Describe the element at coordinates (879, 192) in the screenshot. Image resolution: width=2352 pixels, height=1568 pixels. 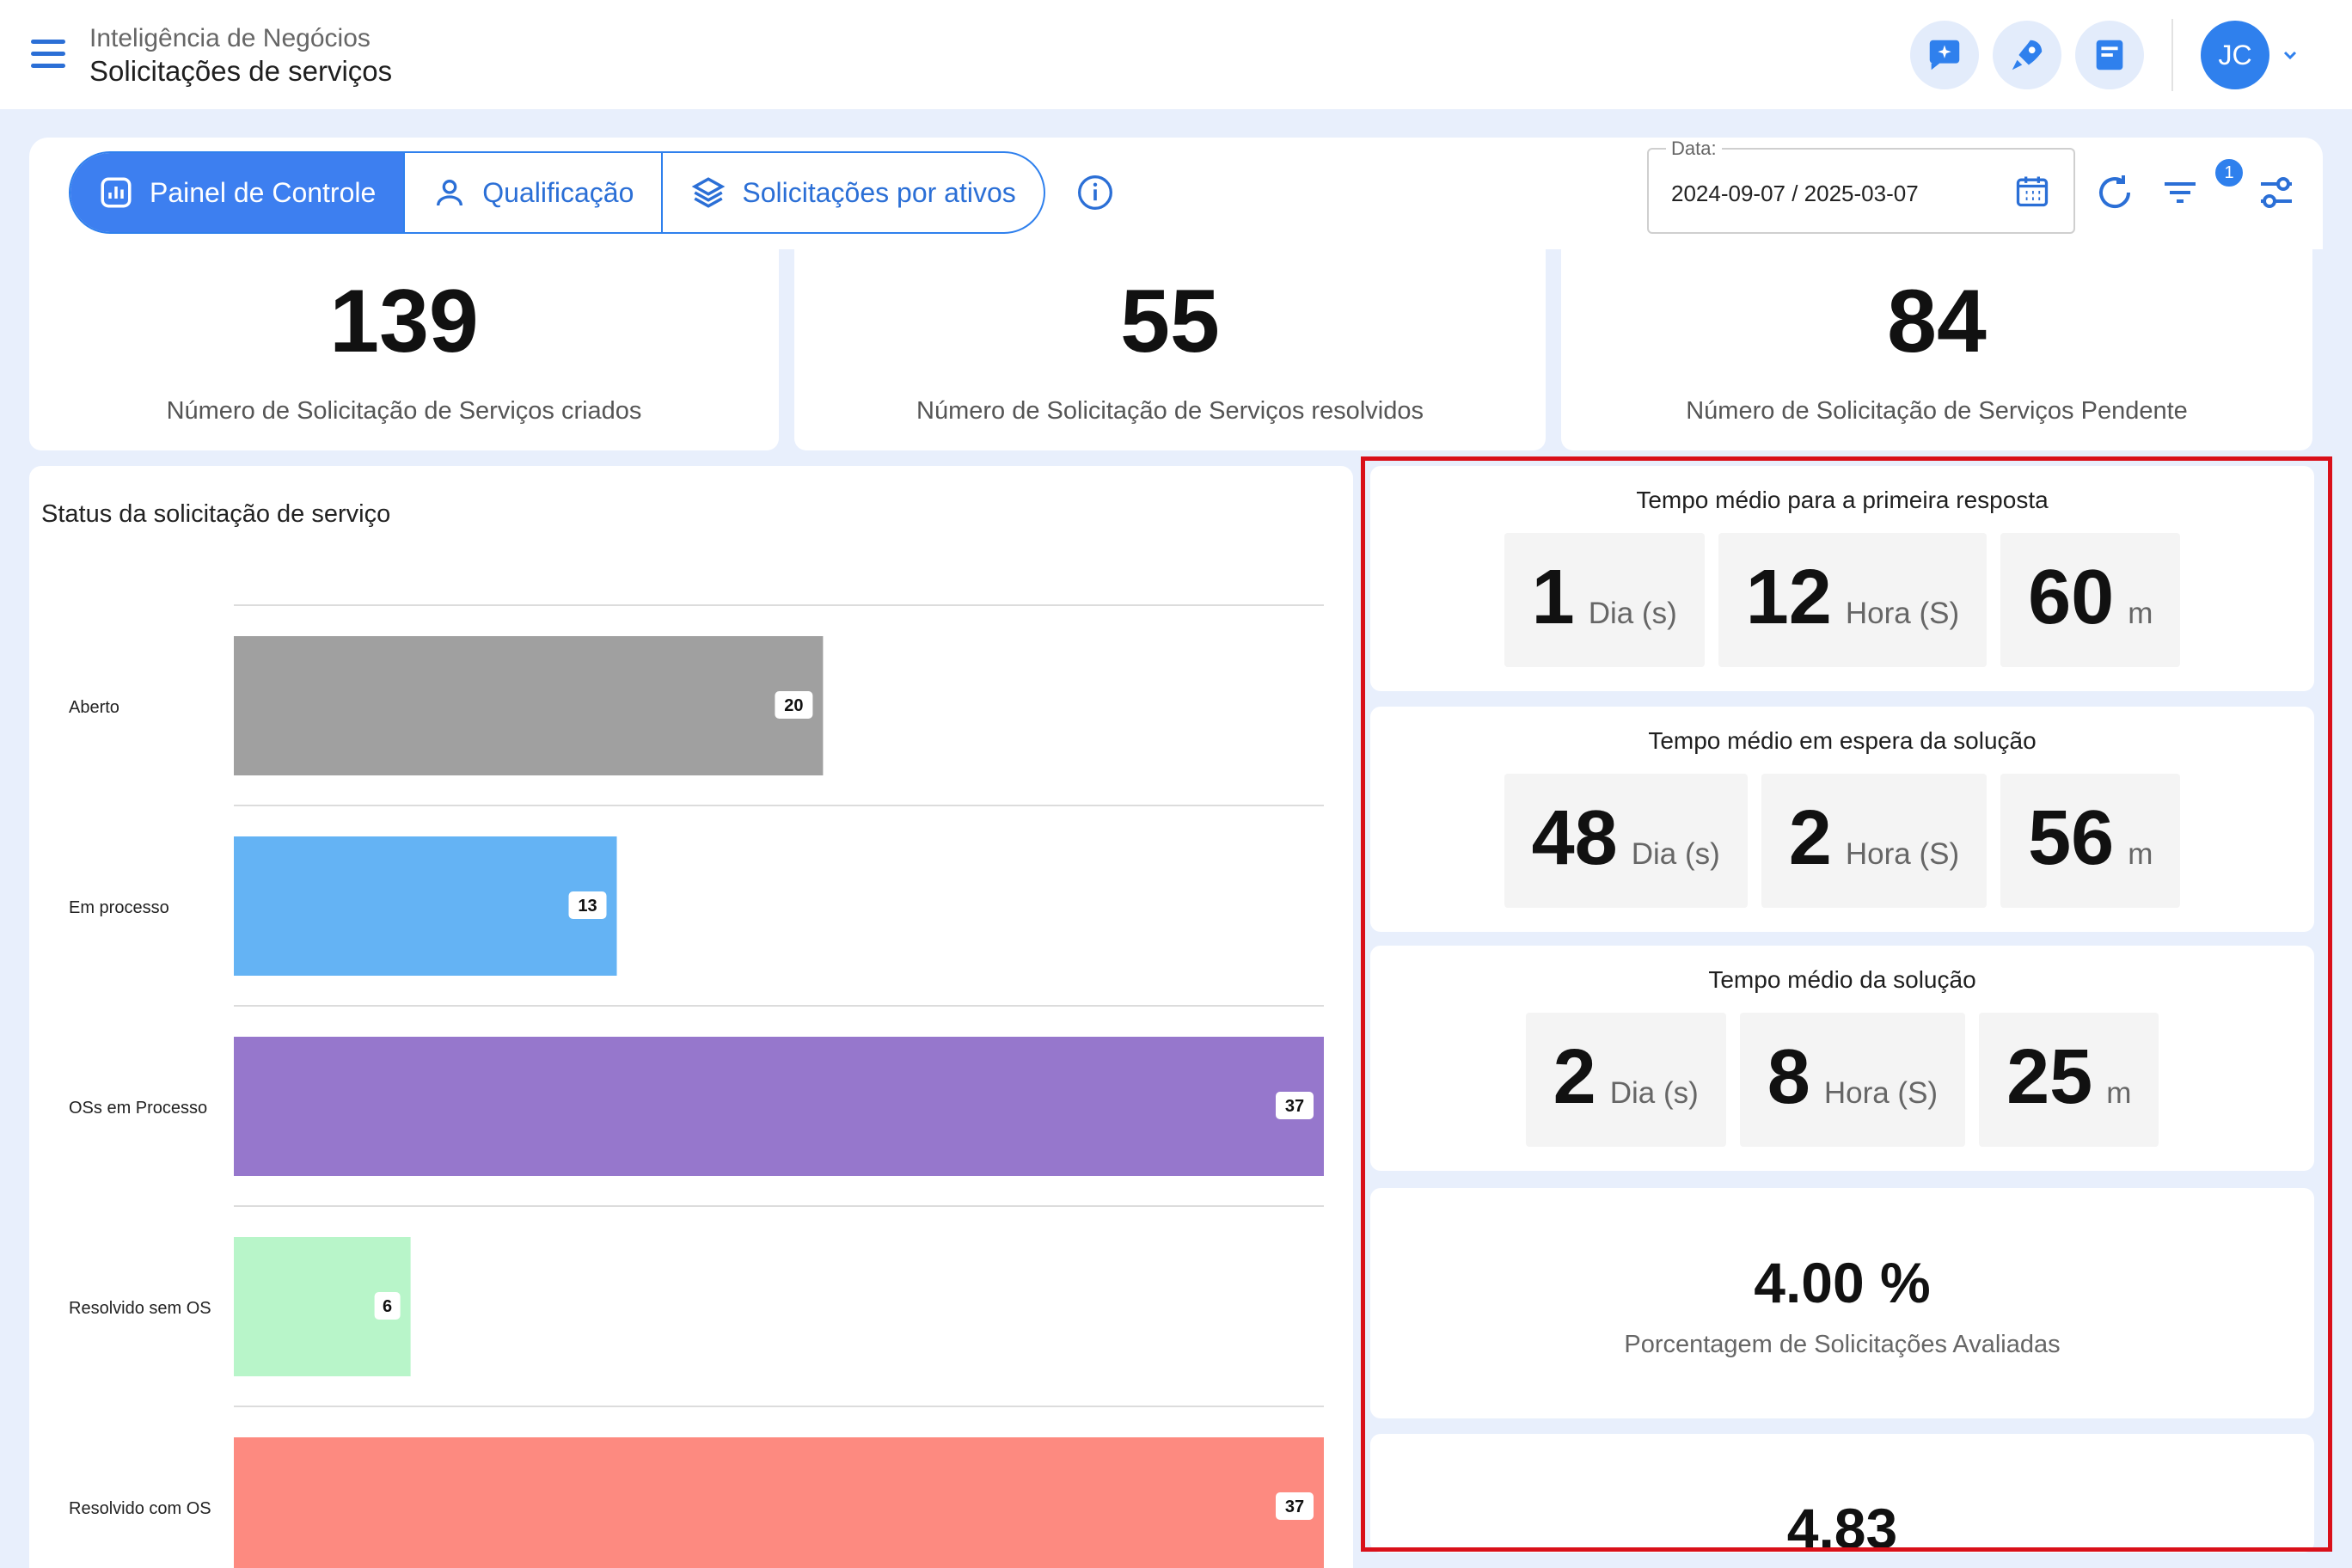
I see `tab-label: Solicitações por ativos` at that location.